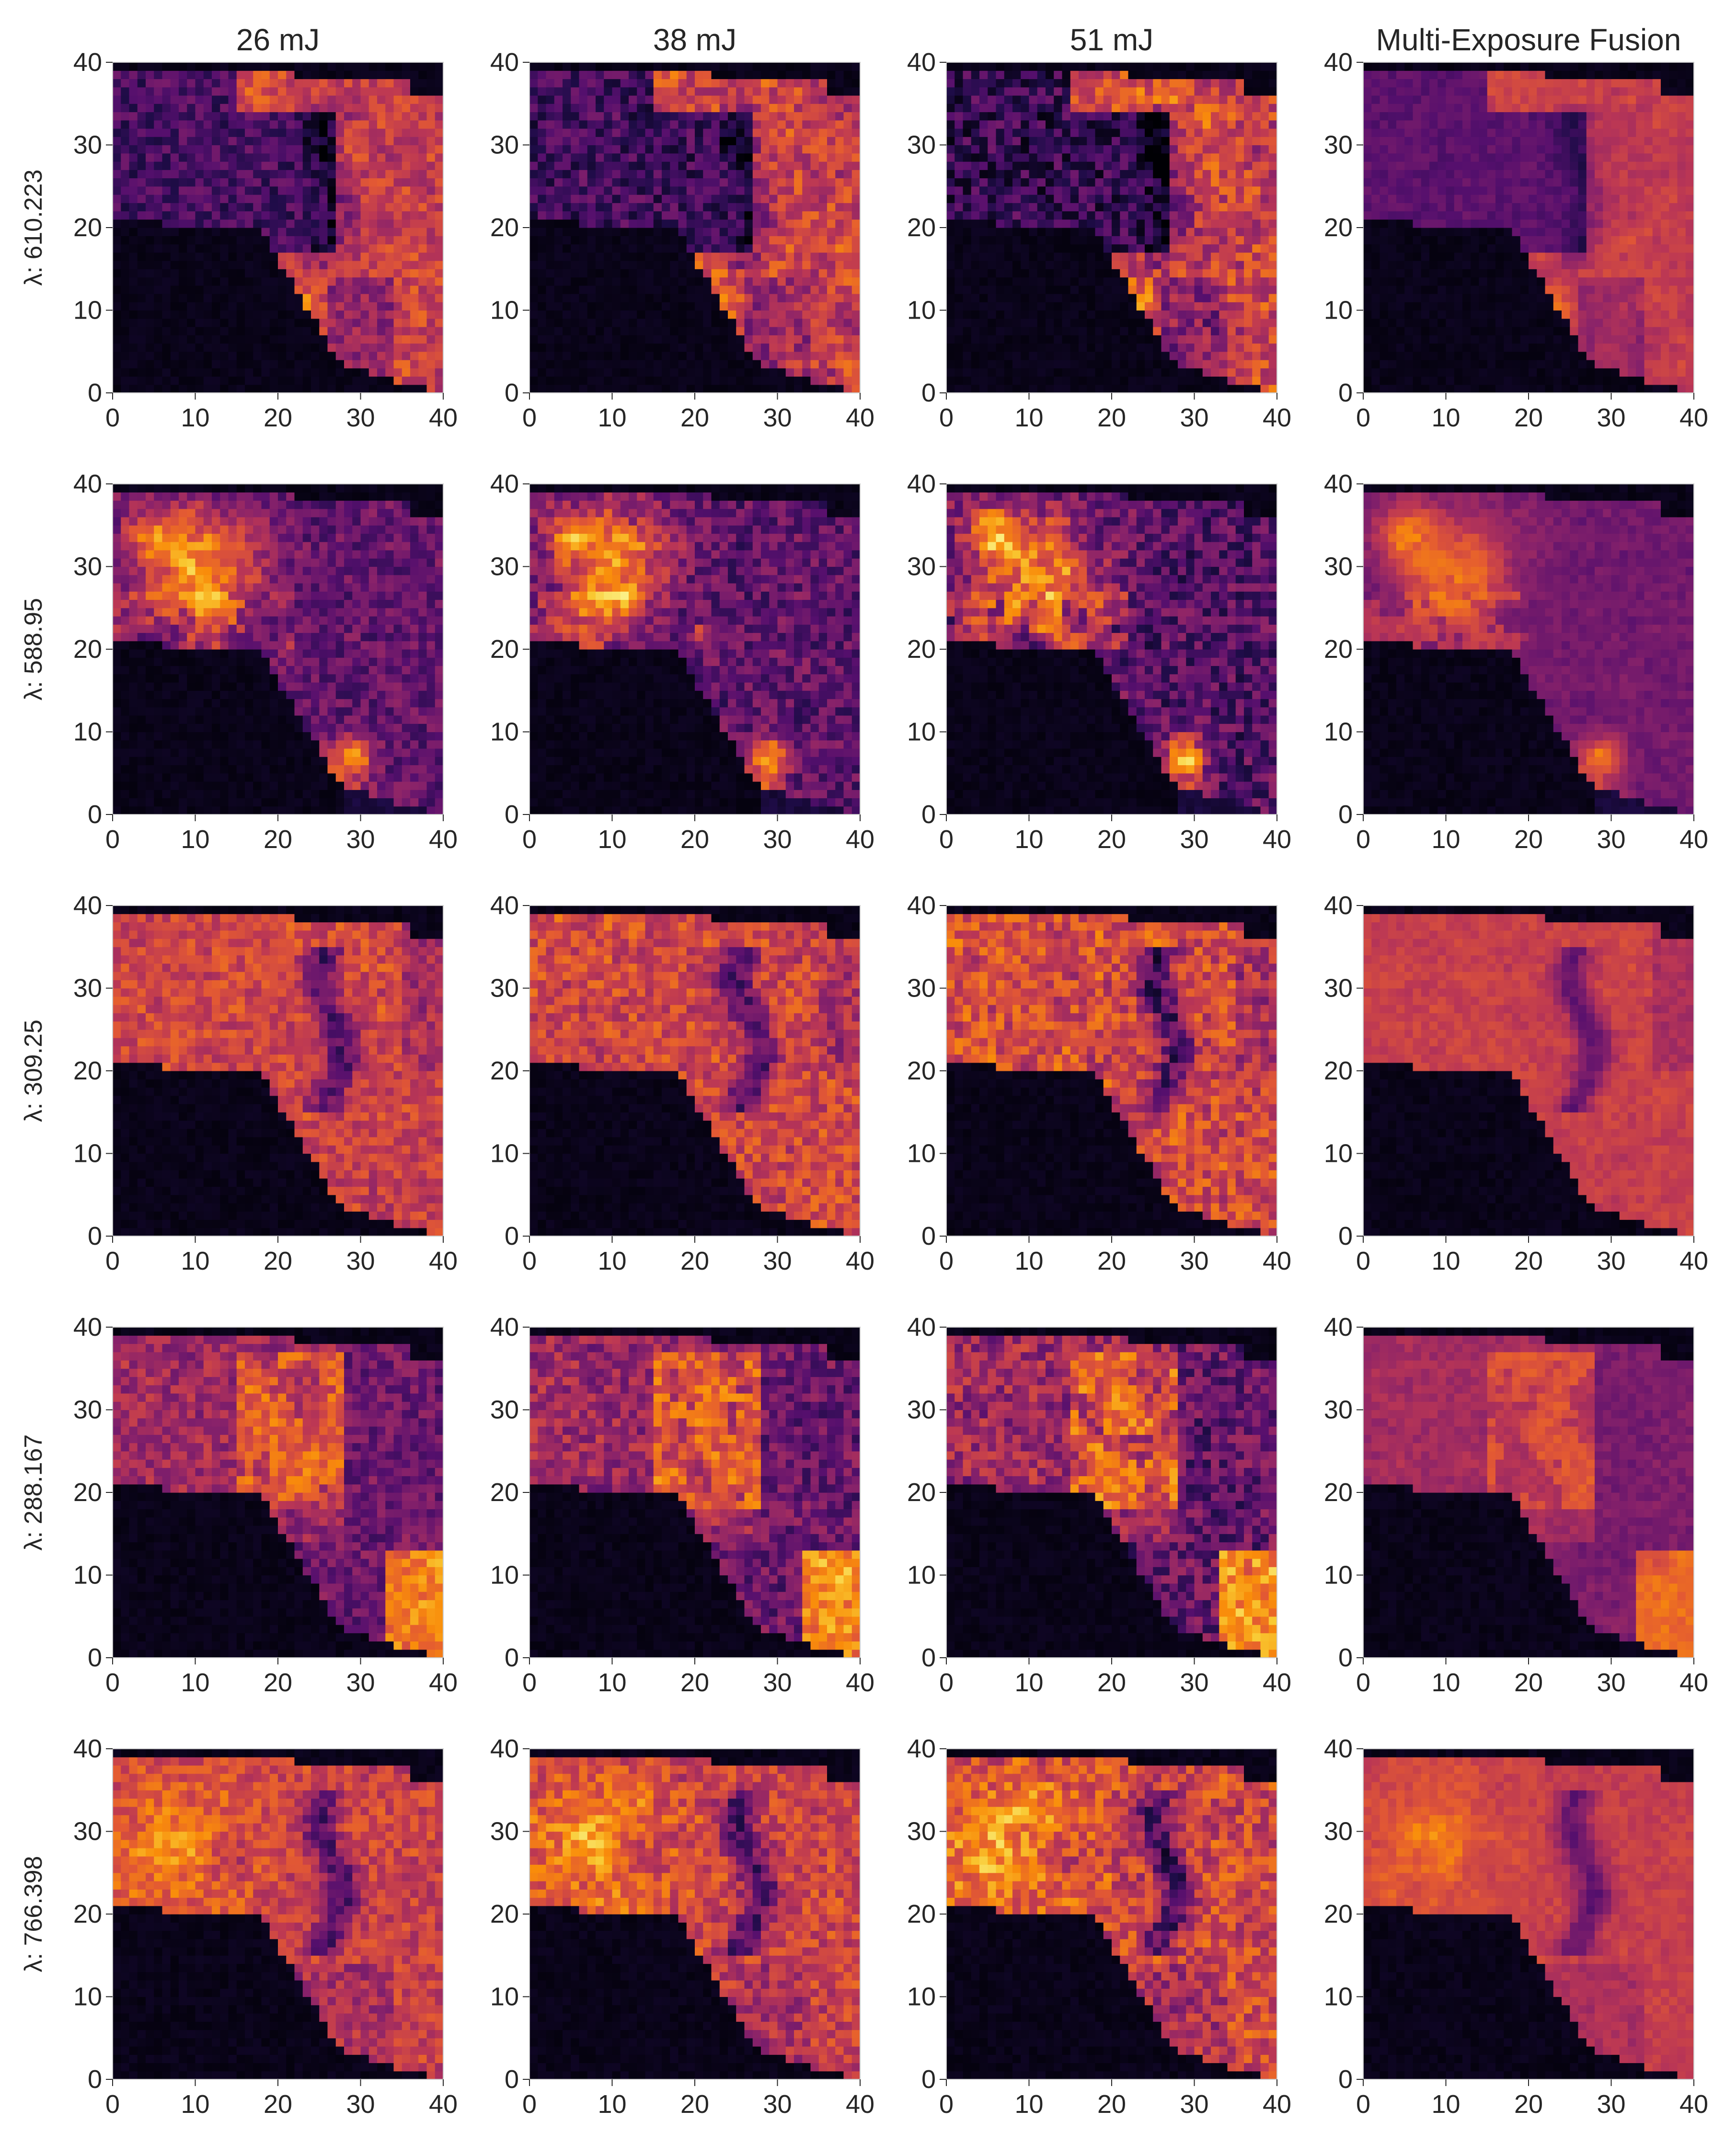  What do you see at coordinates (87, 310) in the screenshot?
I see `y-tick-label: 10` at bounding box center [87, 310].